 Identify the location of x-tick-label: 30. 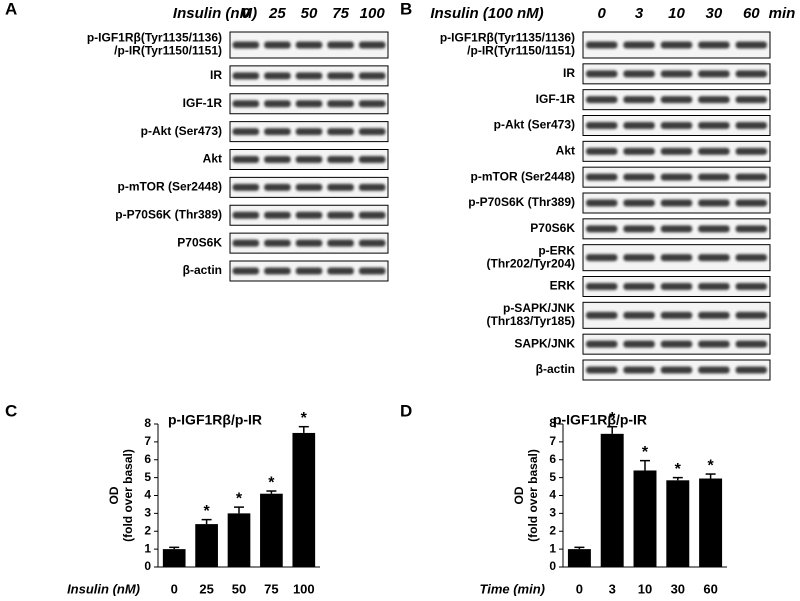
(678, 588).